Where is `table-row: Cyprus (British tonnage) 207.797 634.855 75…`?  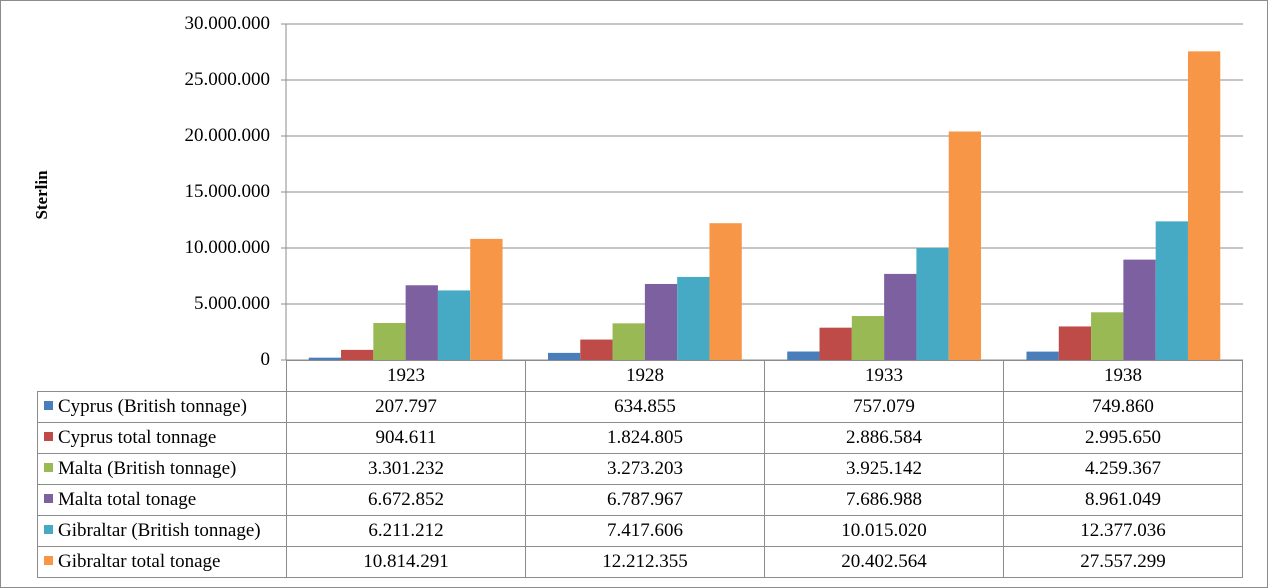 table-row: Cyprus (British tonnage) 207.797 634.855 75… is located at coordinates (640, 407).